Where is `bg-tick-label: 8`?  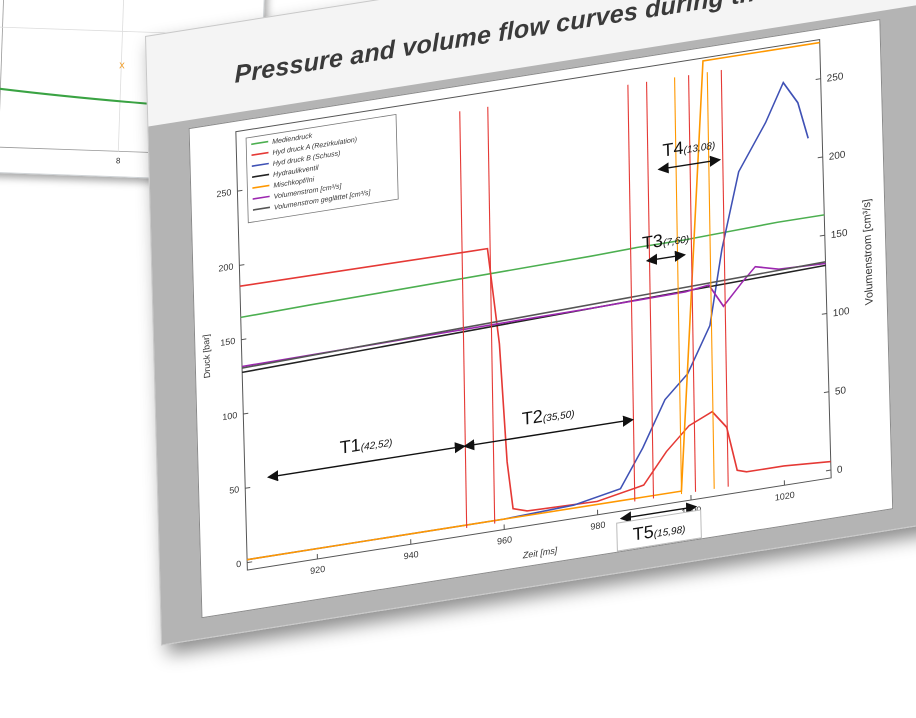 bg-tick-label: 8 is located at coordinates (118, 160).